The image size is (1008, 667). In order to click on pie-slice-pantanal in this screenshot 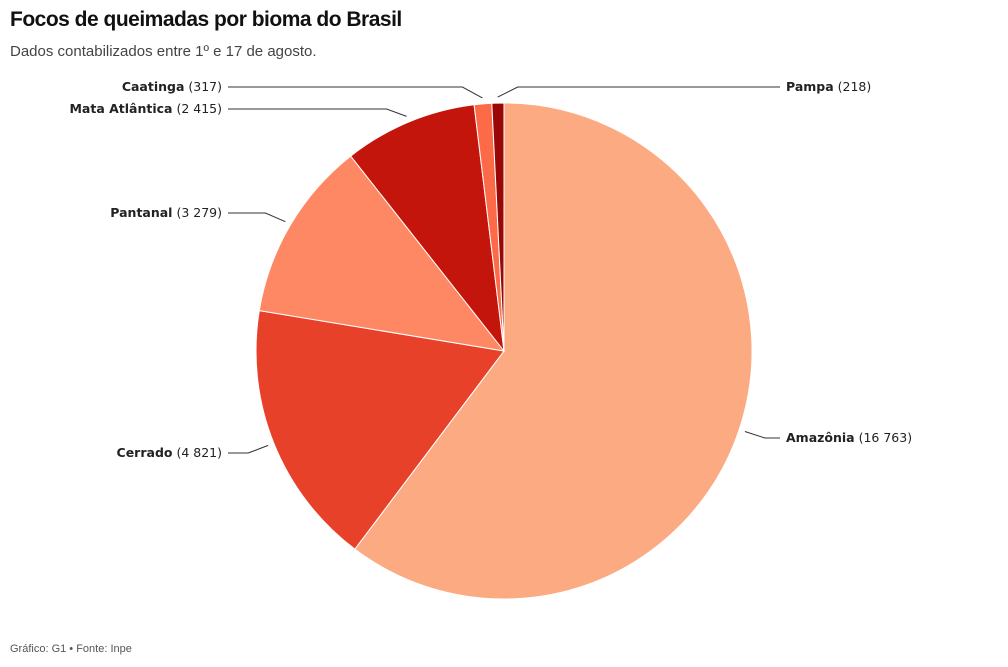, I will do `click(382, 253)`.